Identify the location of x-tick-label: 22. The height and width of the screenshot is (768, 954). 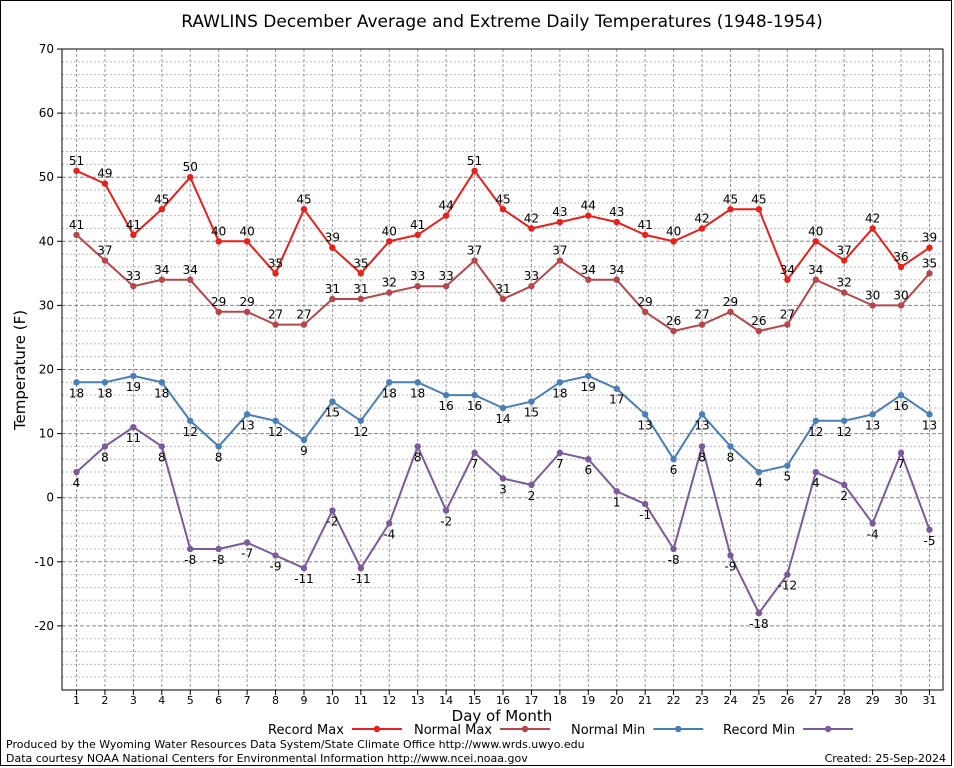
(674, 700).